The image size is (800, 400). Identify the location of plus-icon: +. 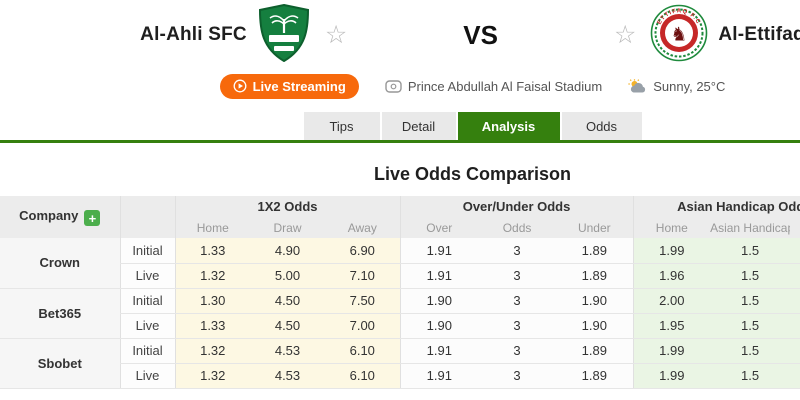
(92, 218).